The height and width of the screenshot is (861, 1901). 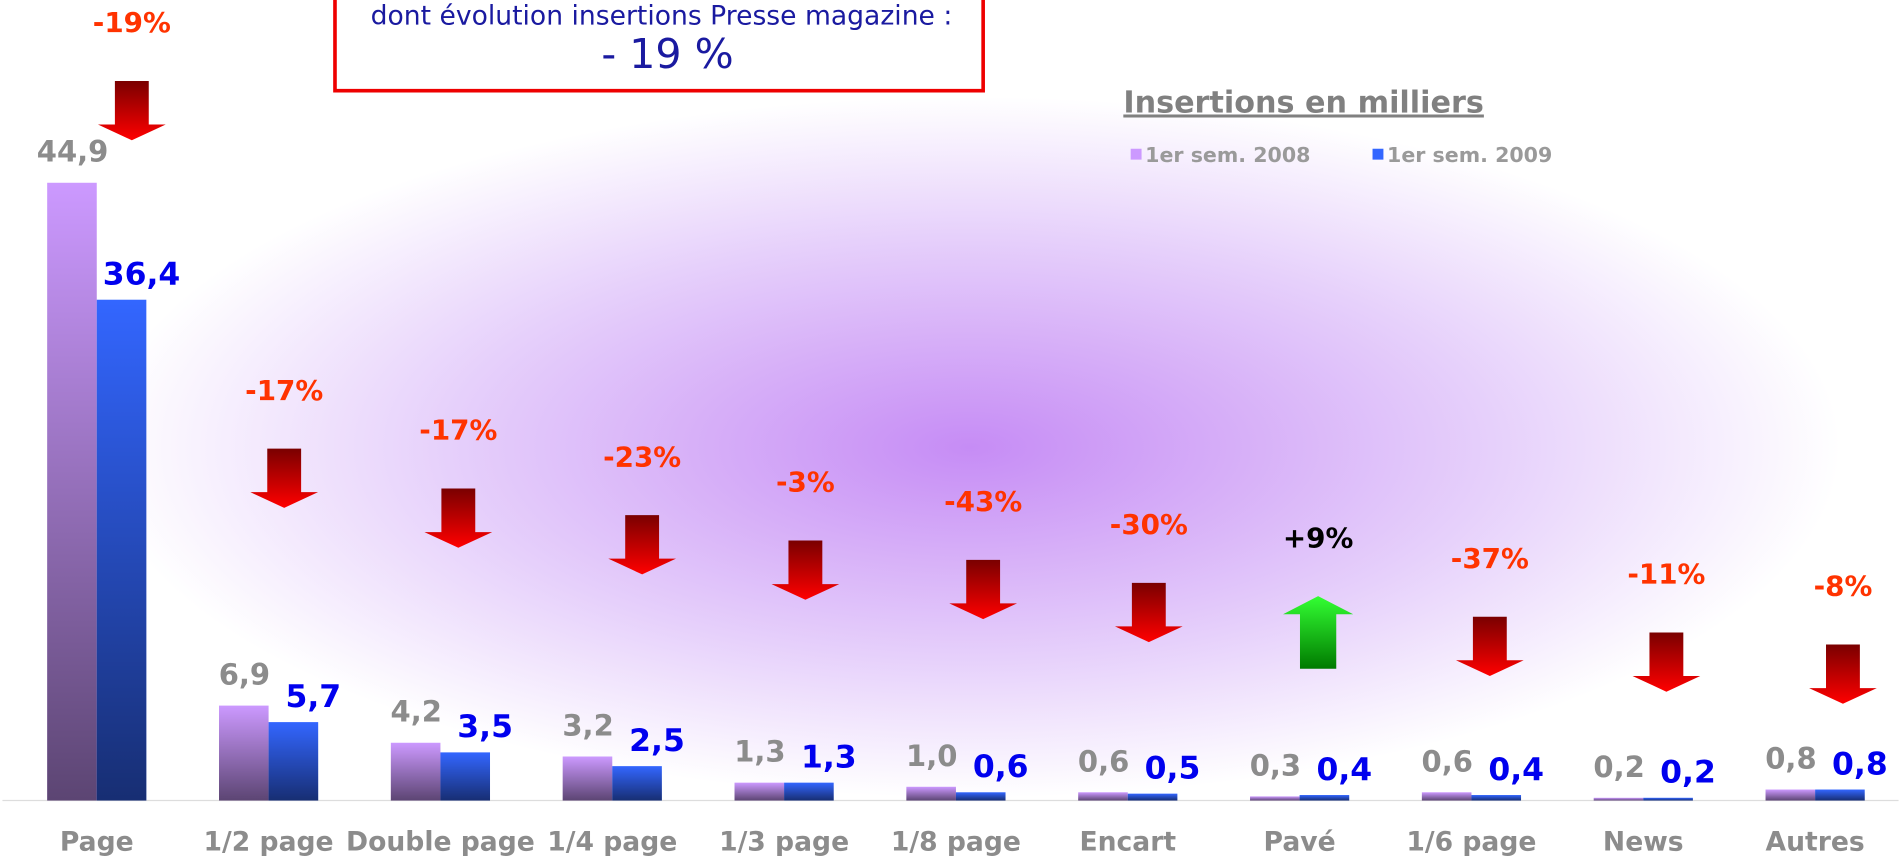 I want to click on value-label: 4,2, so click(x=416, y=712).